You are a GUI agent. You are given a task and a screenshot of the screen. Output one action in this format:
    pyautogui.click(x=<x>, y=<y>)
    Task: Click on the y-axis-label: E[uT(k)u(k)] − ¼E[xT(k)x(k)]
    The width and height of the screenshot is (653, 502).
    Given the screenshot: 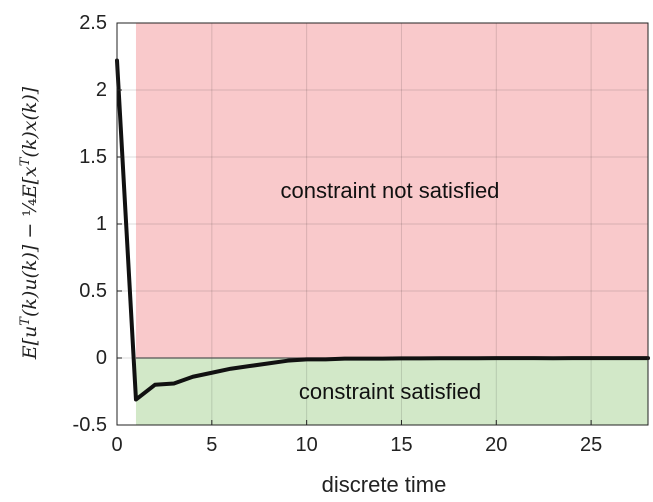 What is the action you would take?
    pyautogui.click(x=30, y=223)
    